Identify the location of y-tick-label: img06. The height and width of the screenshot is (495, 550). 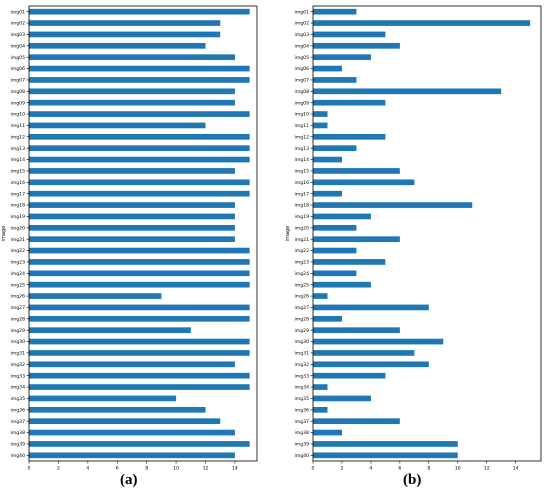
(17, 69).